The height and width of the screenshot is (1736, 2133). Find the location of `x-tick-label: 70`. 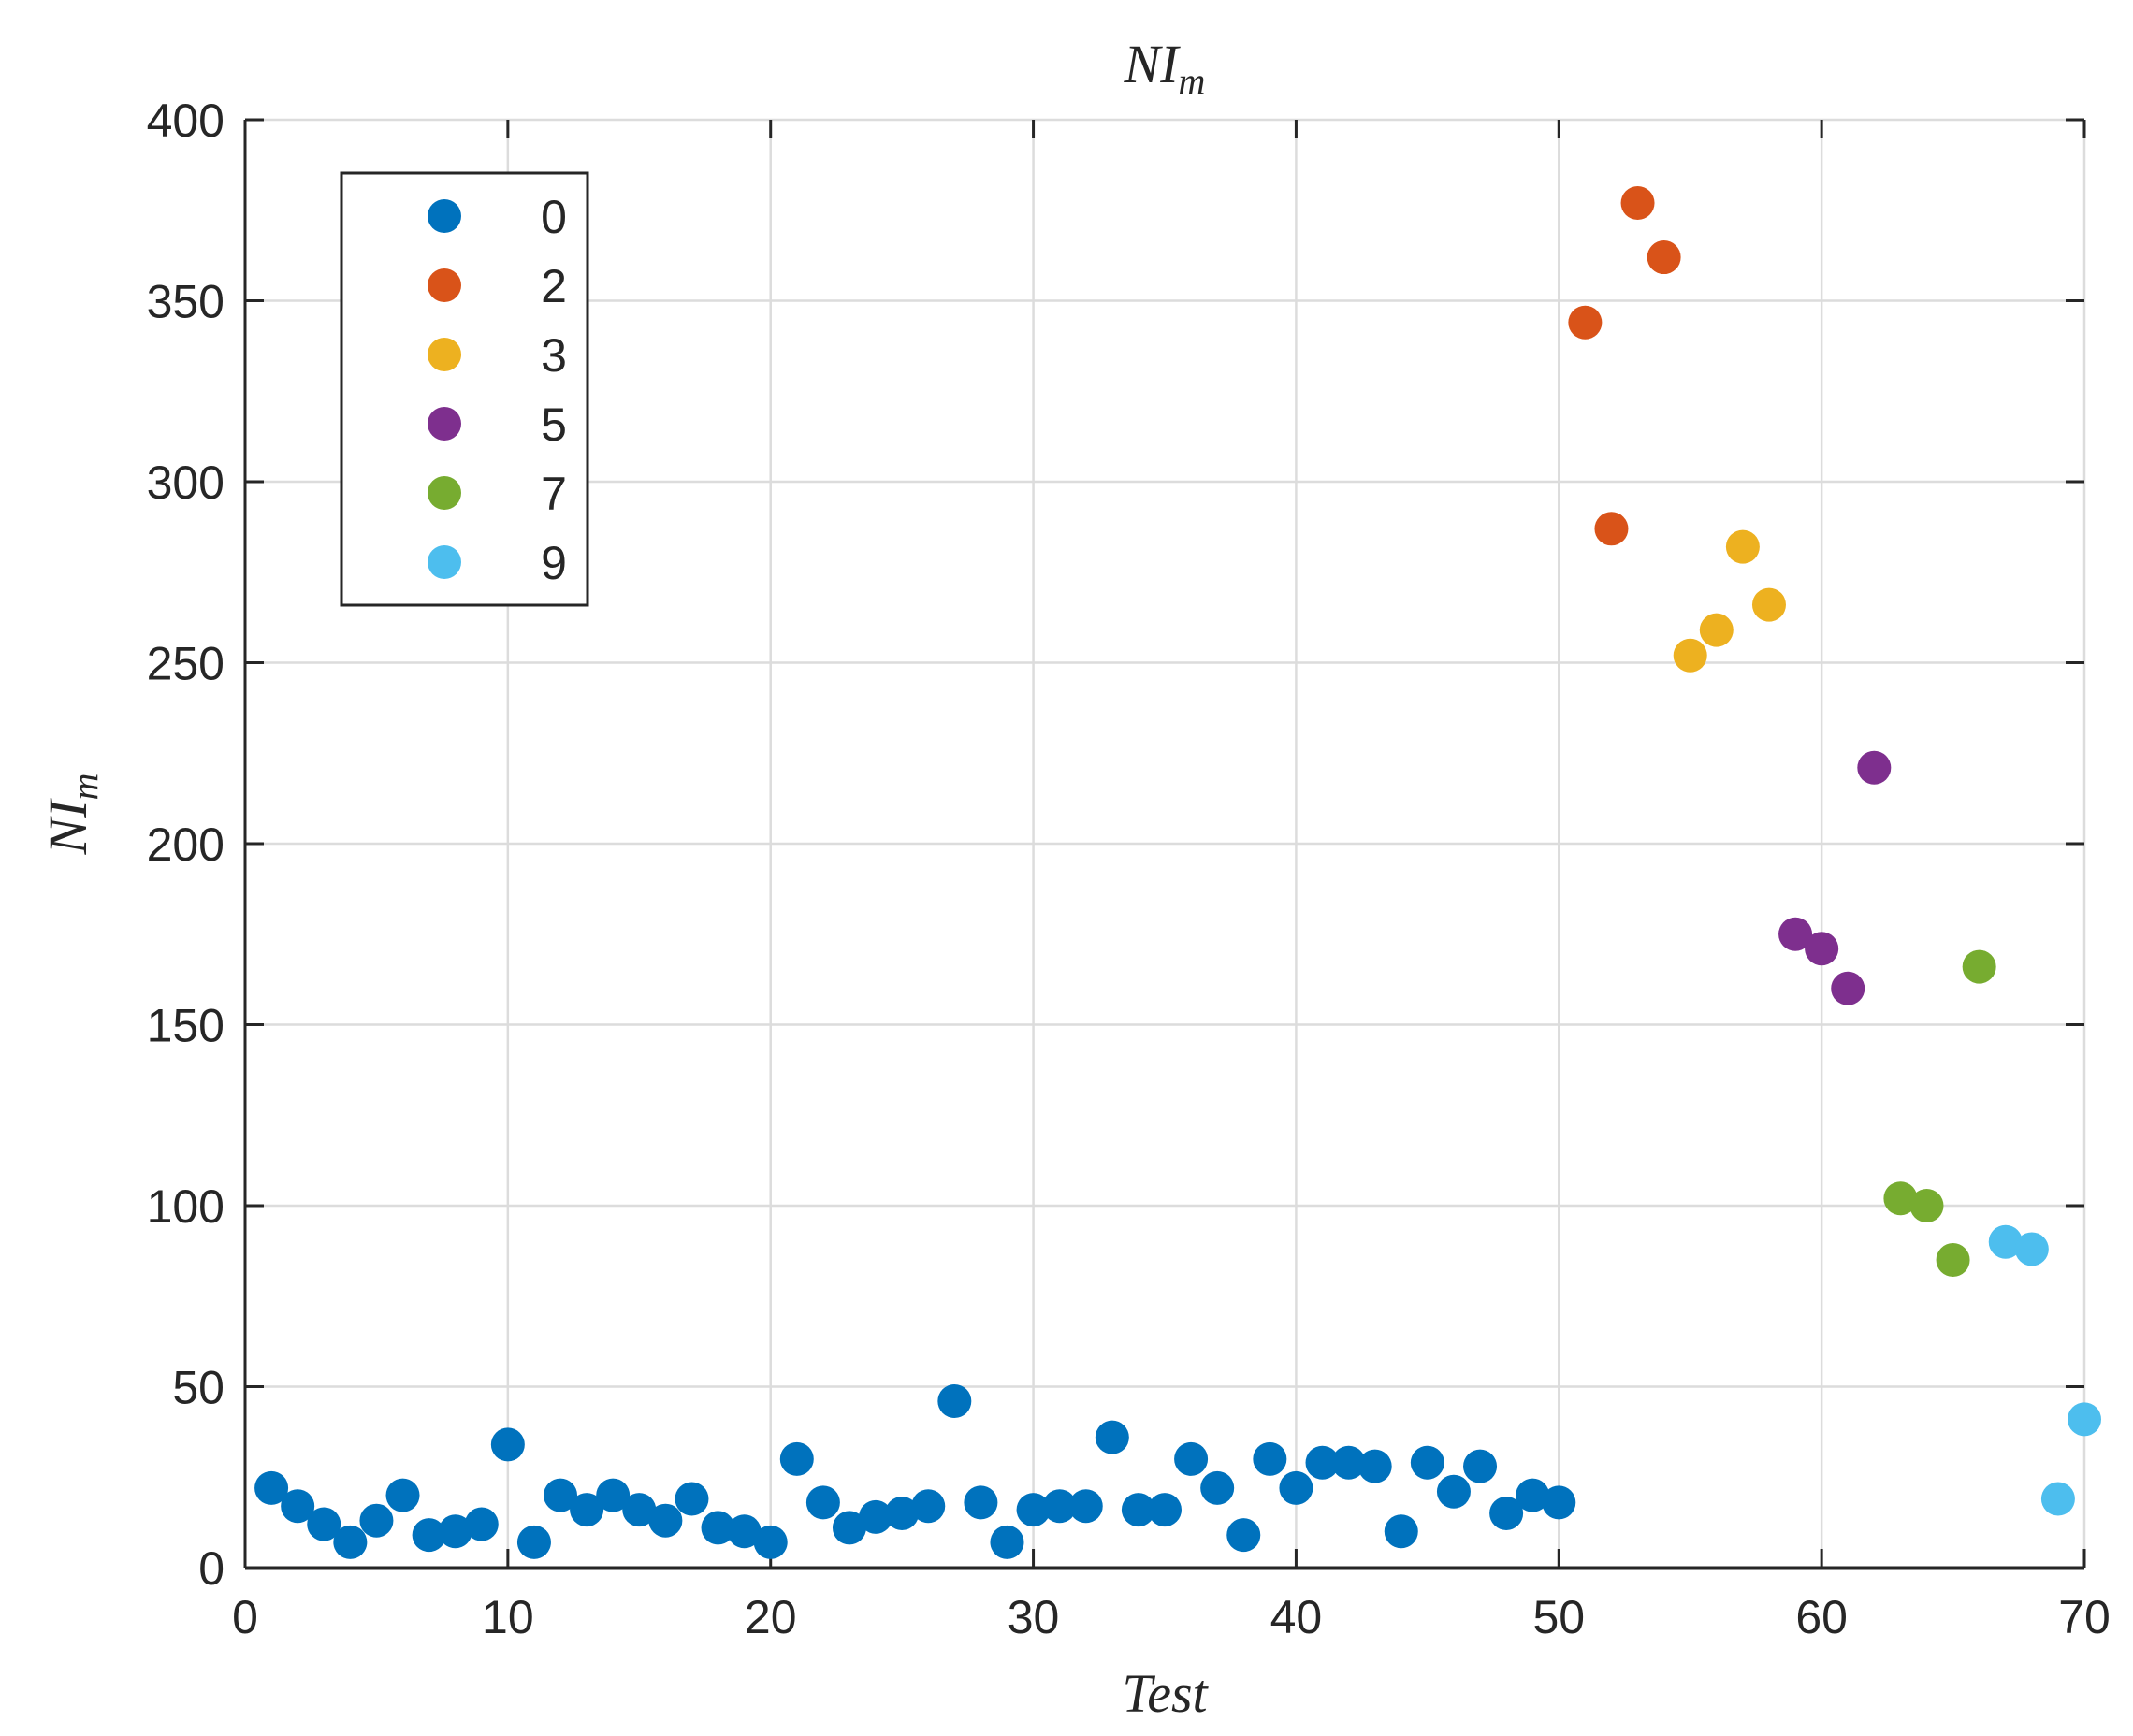

x-tick-label: 70 is located at coordinates (2084, 1617).